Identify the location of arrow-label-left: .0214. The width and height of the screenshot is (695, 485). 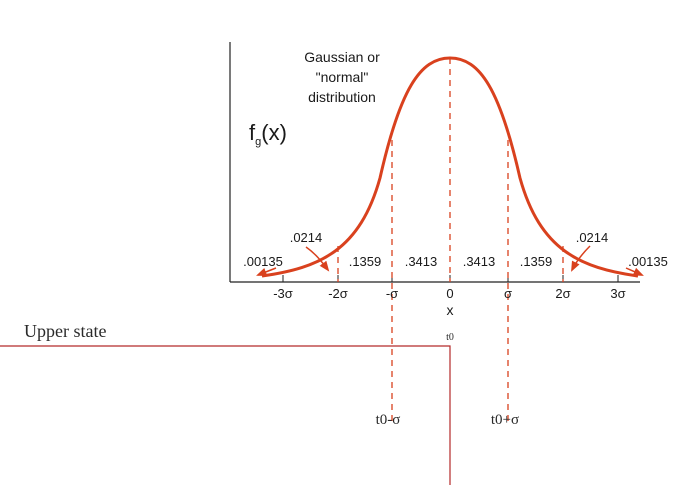
(306, 237).